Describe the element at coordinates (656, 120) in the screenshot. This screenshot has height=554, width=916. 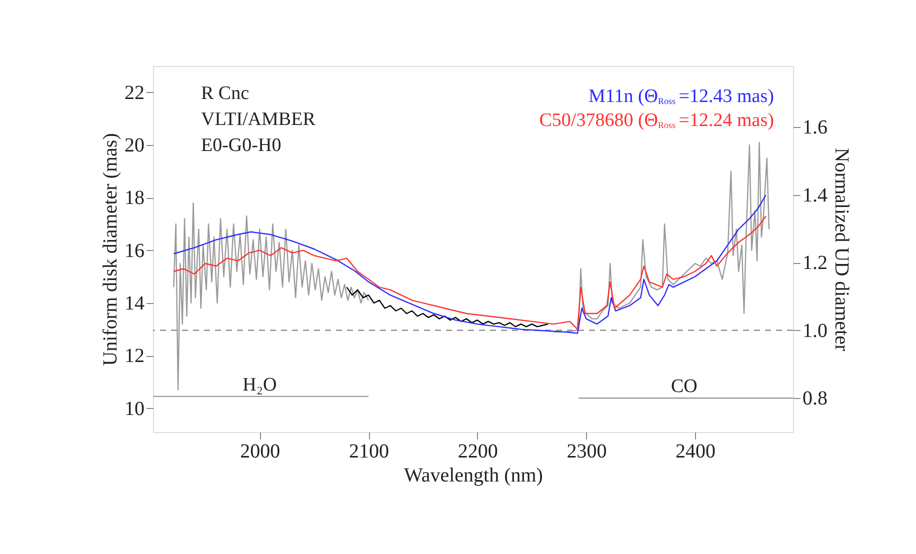
I see `text: C50/378680 (ΘRoss=12.24 mas)` at that location.